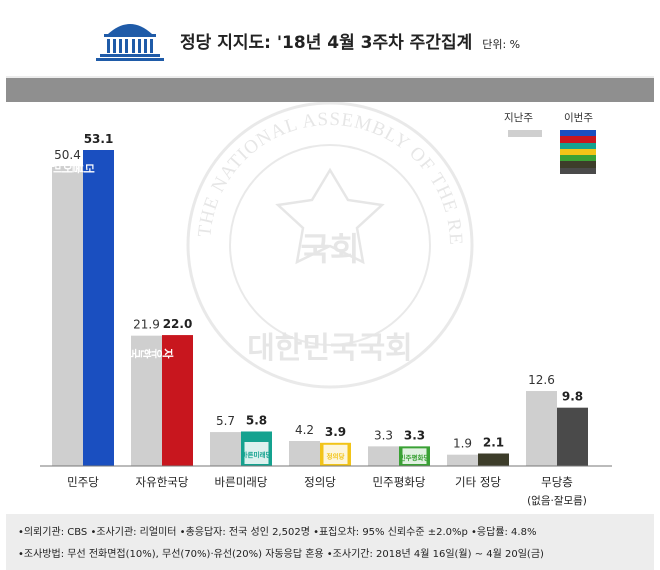 This screenshot has width=660, height=570. I want to click on category-label-0: 민주당, so click(83, 482).